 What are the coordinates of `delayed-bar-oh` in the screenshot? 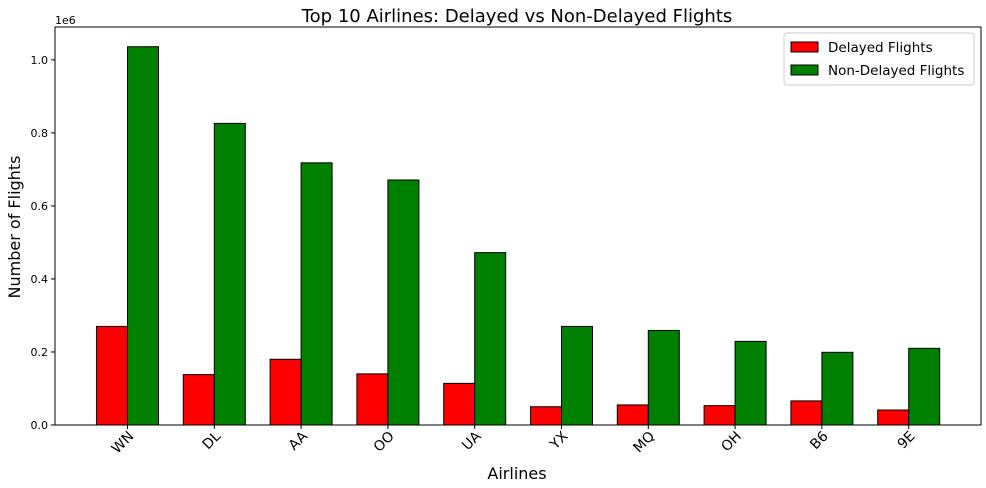 It's located at (719, 415).